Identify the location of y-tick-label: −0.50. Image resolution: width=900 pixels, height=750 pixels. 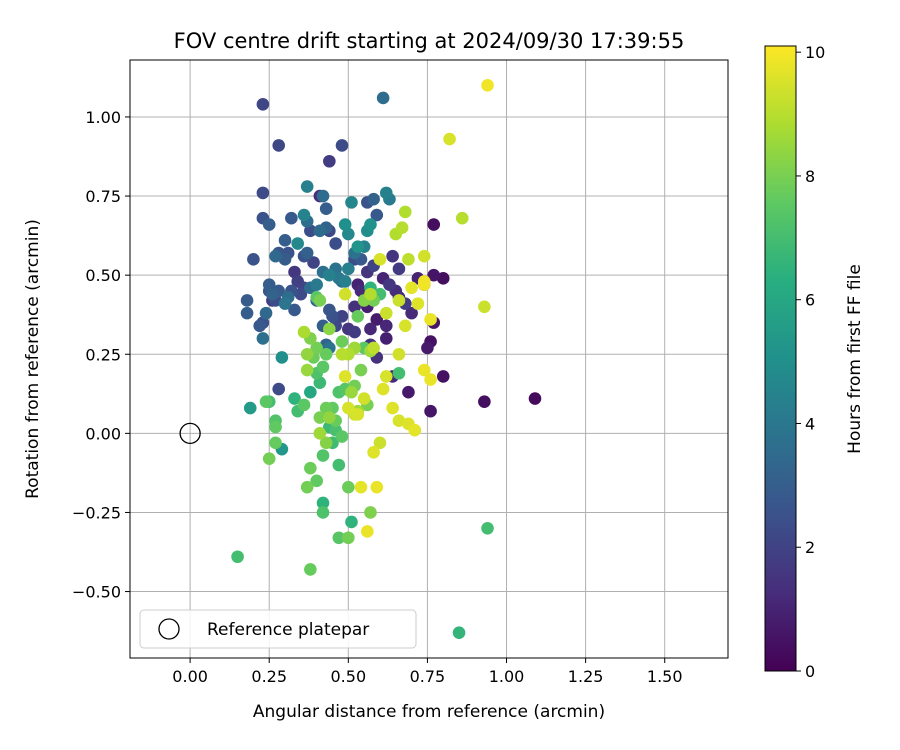
(96, 592).